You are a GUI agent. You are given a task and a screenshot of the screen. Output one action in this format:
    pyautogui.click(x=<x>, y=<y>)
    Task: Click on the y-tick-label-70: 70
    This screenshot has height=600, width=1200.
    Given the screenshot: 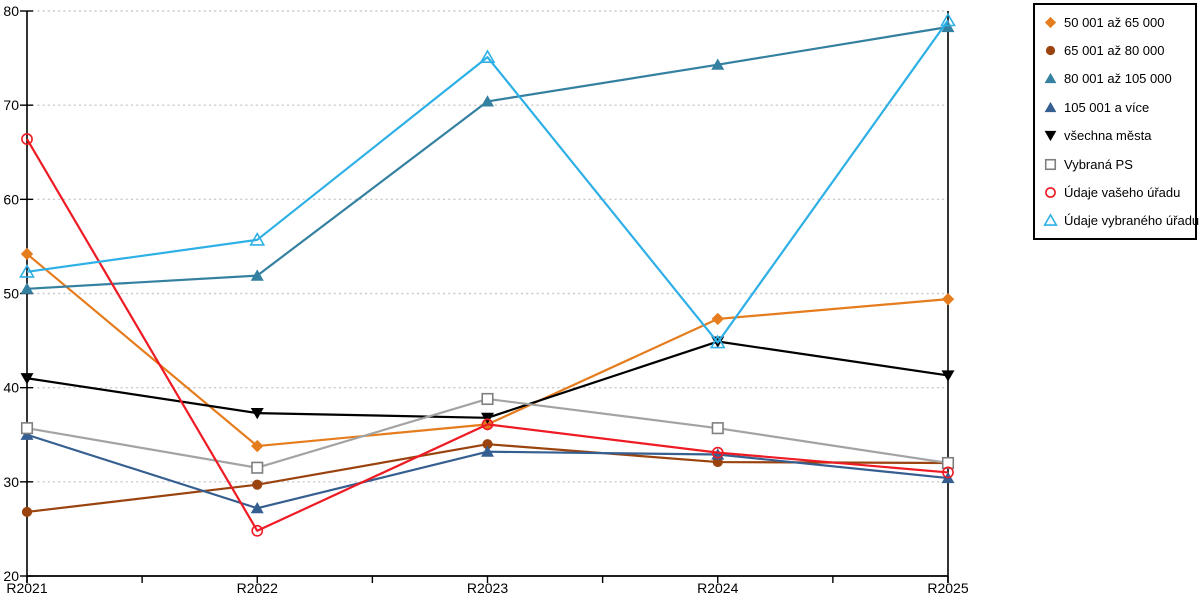 What is the action you would take?
    pyautogui.click(x=11, y=105)
    